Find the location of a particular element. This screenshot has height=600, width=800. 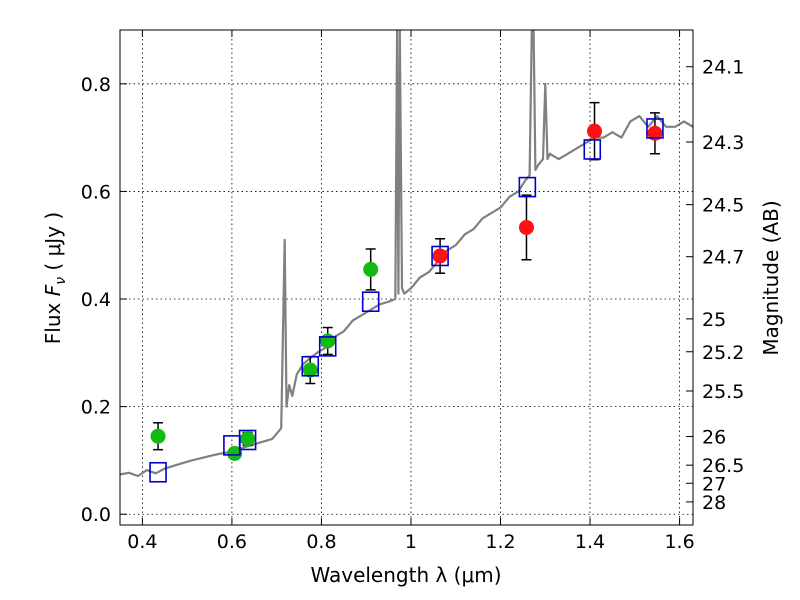

x-tick-label: 0.8 is located at coordinates (321, 542).